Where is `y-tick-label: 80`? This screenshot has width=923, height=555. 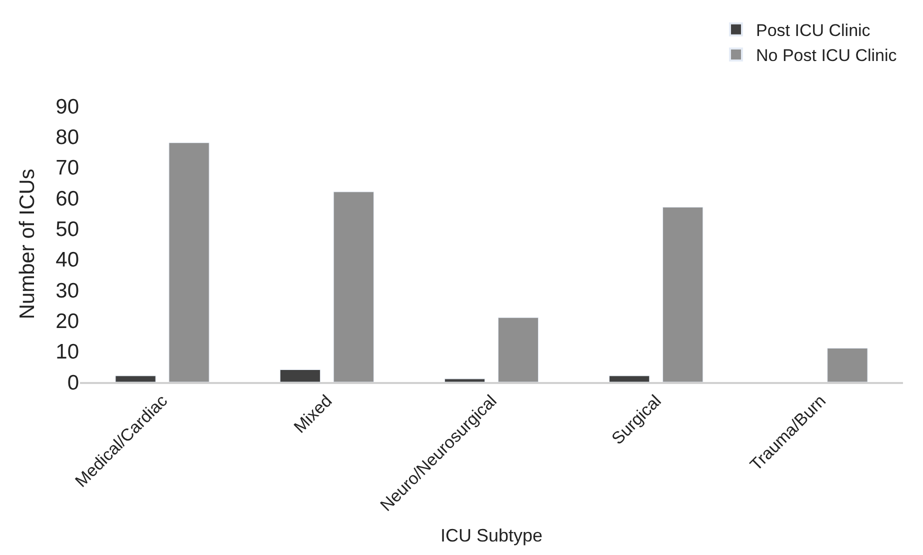 y-tick-label: 80 is located at coordinates (67, 138).